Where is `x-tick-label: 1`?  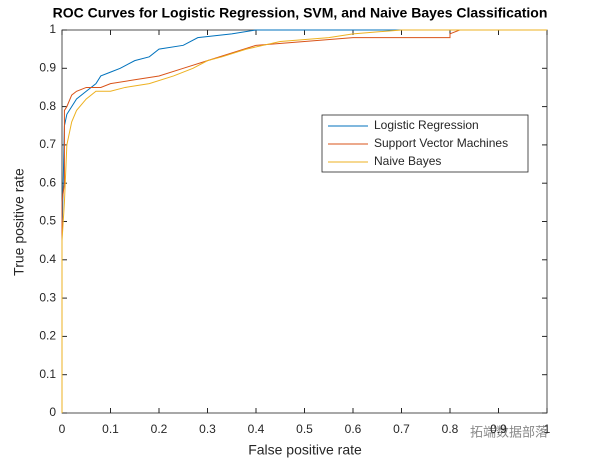
x-tick-label: 1 is located at coordinates (547, 429).